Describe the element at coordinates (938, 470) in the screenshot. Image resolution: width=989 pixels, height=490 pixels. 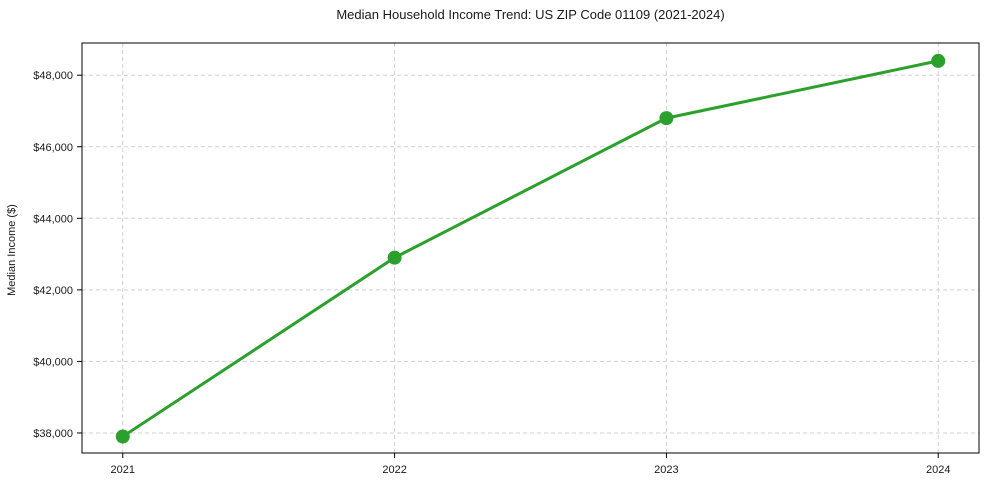
I see `x-tick-label: 2024` at that location.